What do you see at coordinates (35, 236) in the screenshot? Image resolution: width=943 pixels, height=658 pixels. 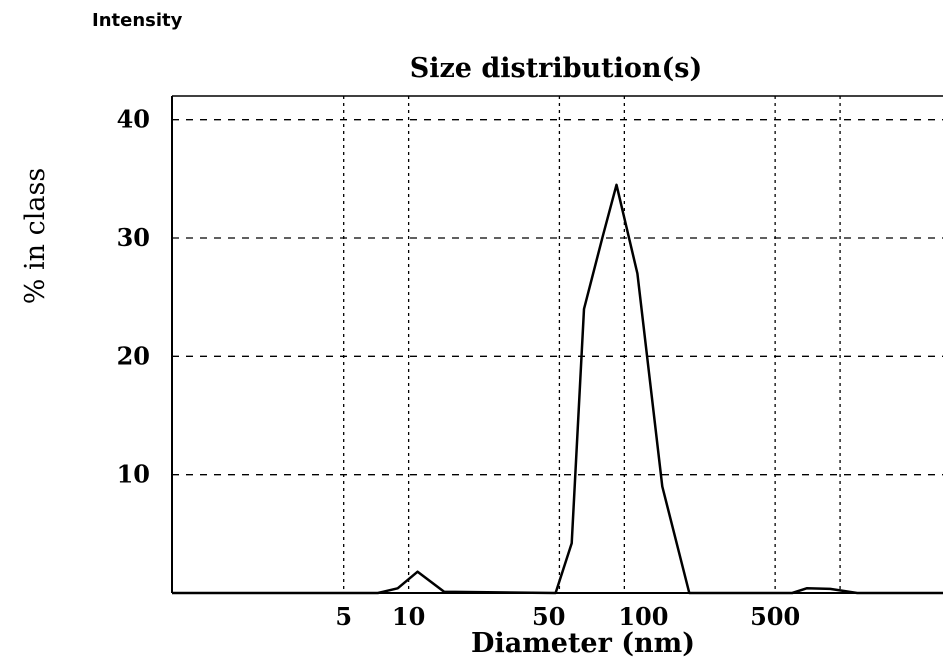 I see `y-axis-label: % in class` at bounding box center [35, 236].